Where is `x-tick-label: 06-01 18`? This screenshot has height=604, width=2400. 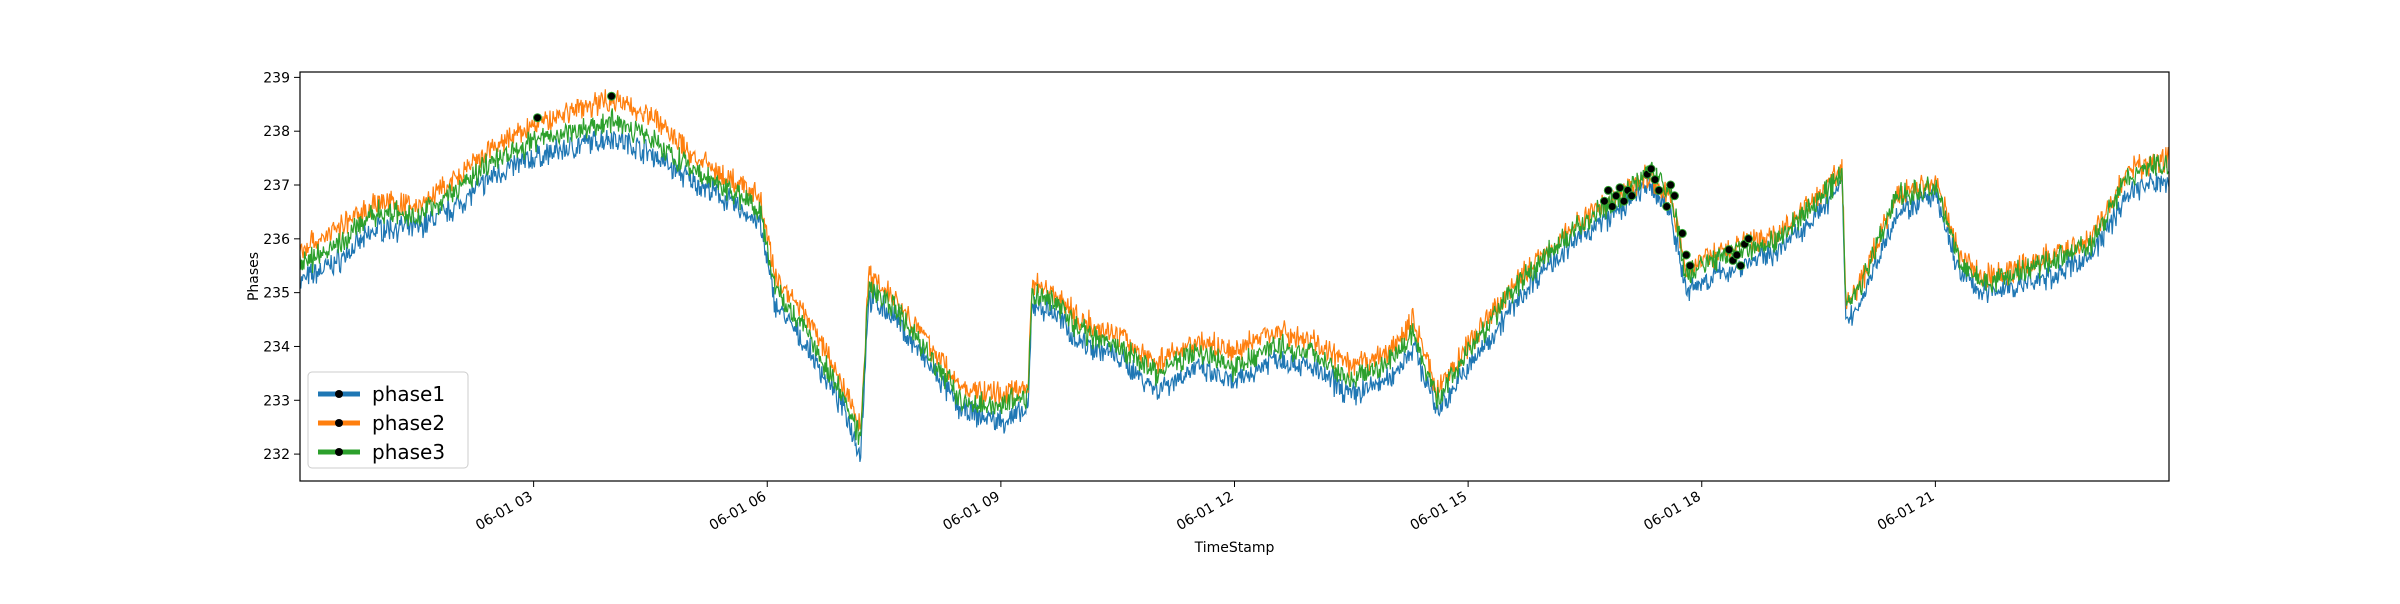 x-tick-label: 06-01 18 is located at coordinates (1672, 511).